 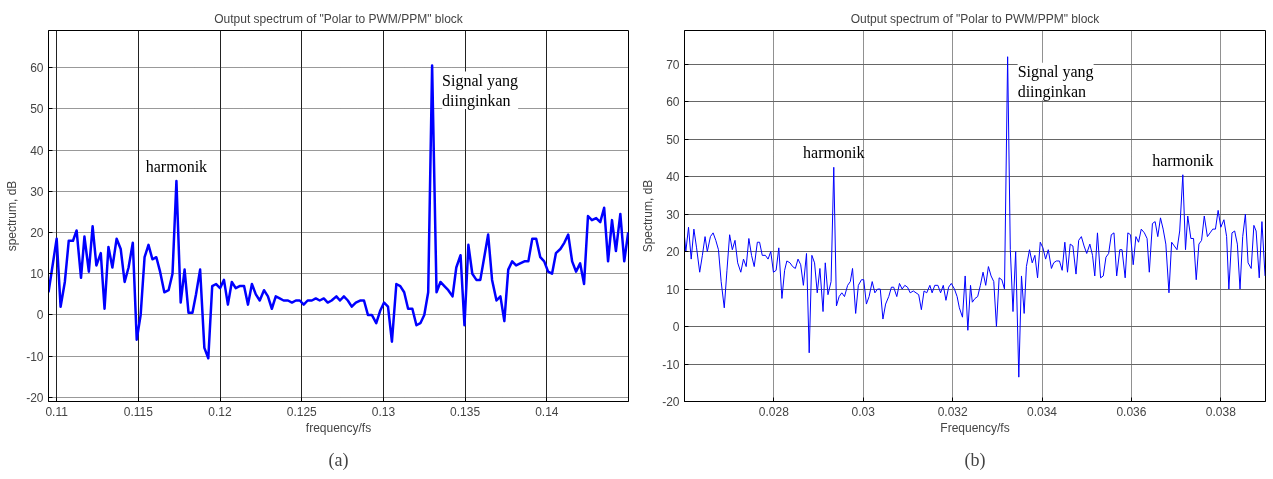 I want to click on x-tick-label: 0.038, so click(x=1221, y=411).